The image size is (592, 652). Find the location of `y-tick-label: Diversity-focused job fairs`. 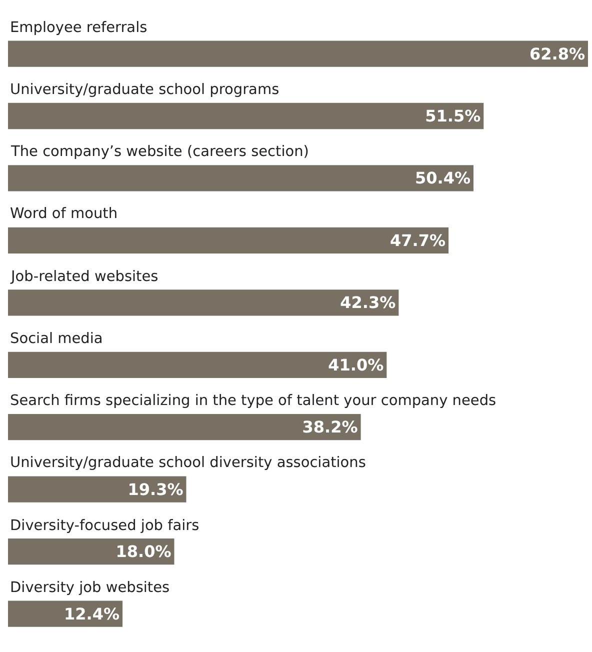

y-tick-label: Diversity-focused job fairs is located at coordinates (105, 526).